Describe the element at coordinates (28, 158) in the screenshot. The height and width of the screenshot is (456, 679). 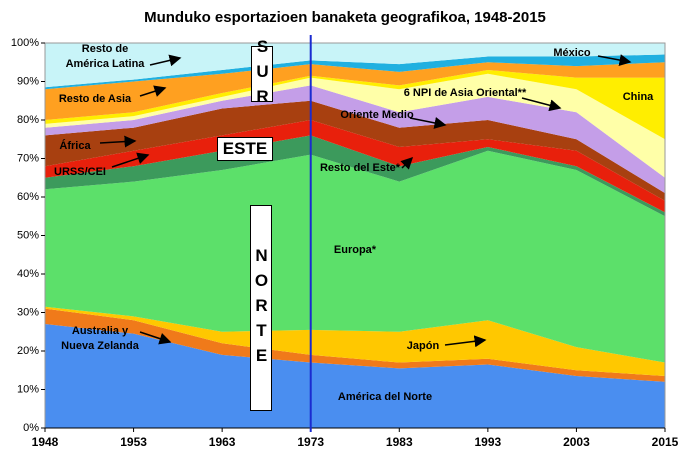
I see `y-tick-label: 70%` at that location.